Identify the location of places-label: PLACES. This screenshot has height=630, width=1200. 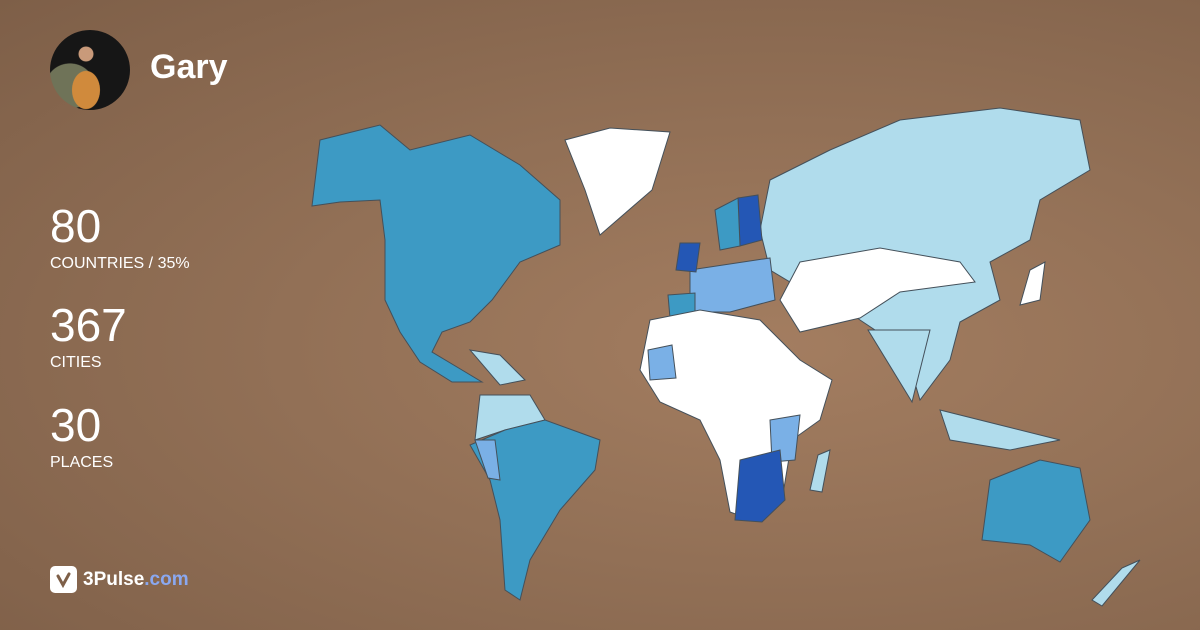
(82, 462).